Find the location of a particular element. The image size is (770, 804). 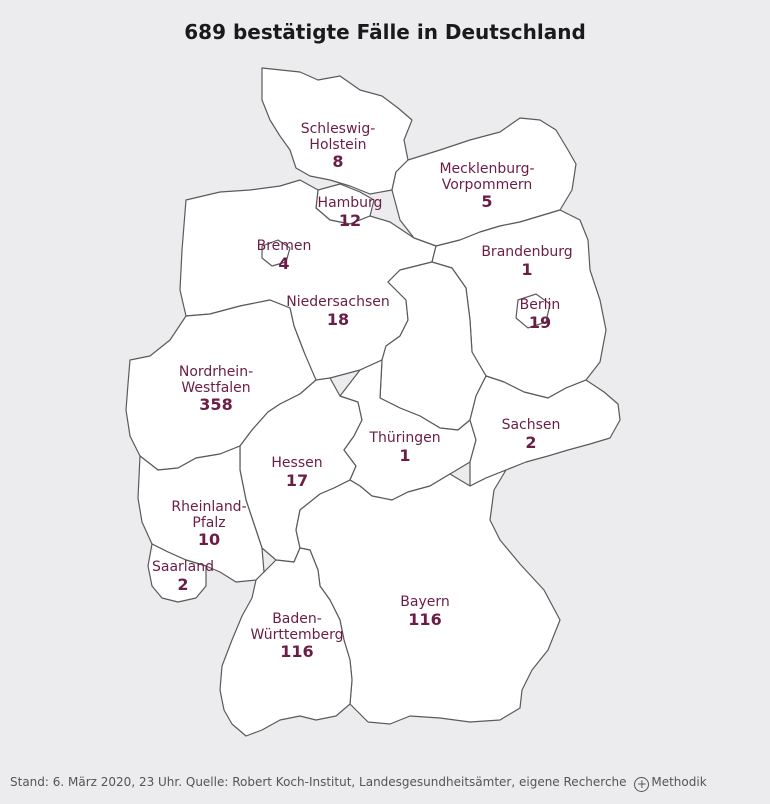

state-label-hb: Bremen 4 is located at coordinates (284, 255).